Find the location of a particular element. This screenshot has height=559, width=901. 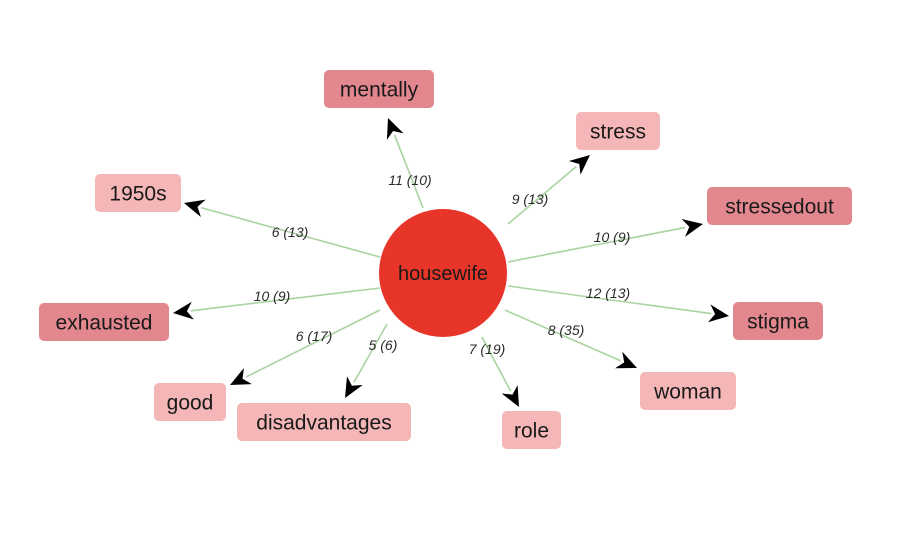

edge-line-stigma is located at coordinates (609, 300).